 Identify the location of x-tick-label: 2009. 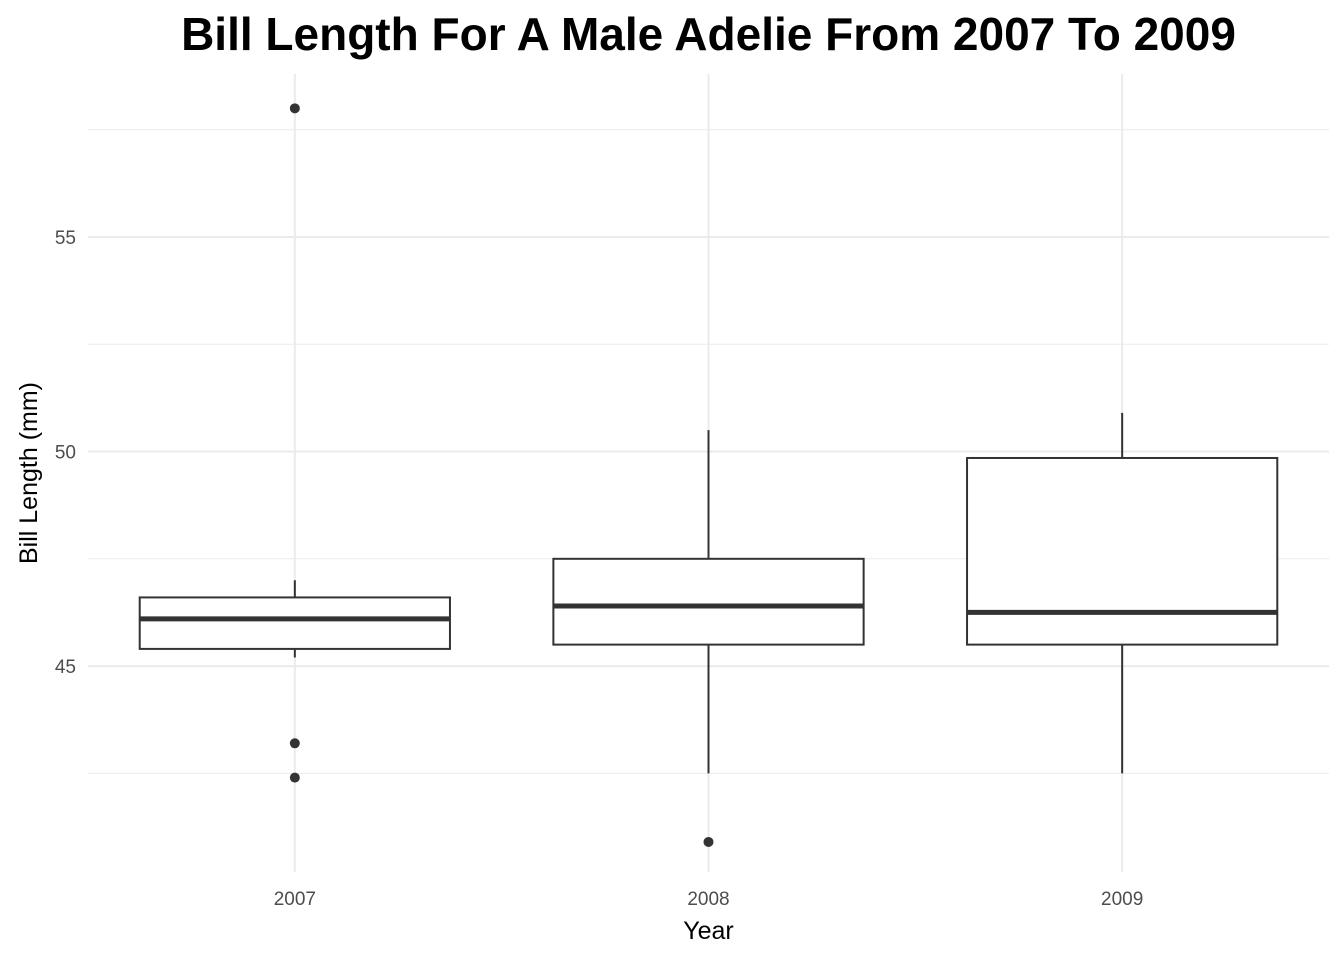
(1122, 899).